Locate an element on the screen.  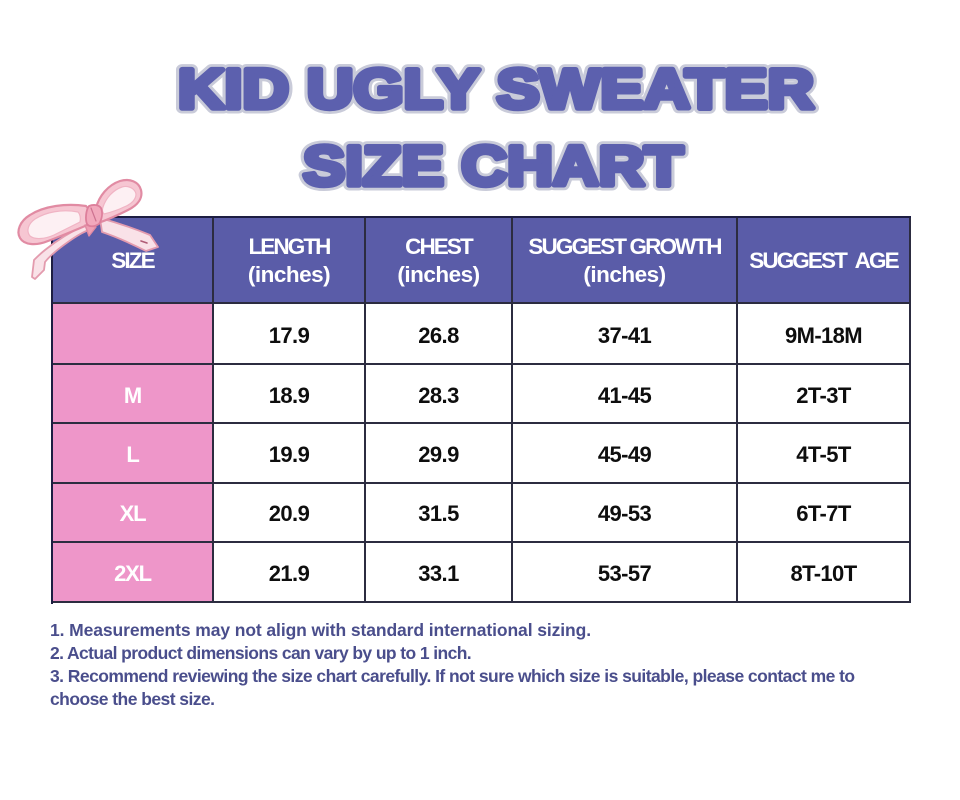
svg-text: KID UGLY SWEATER is located at coordinates (496, 88).